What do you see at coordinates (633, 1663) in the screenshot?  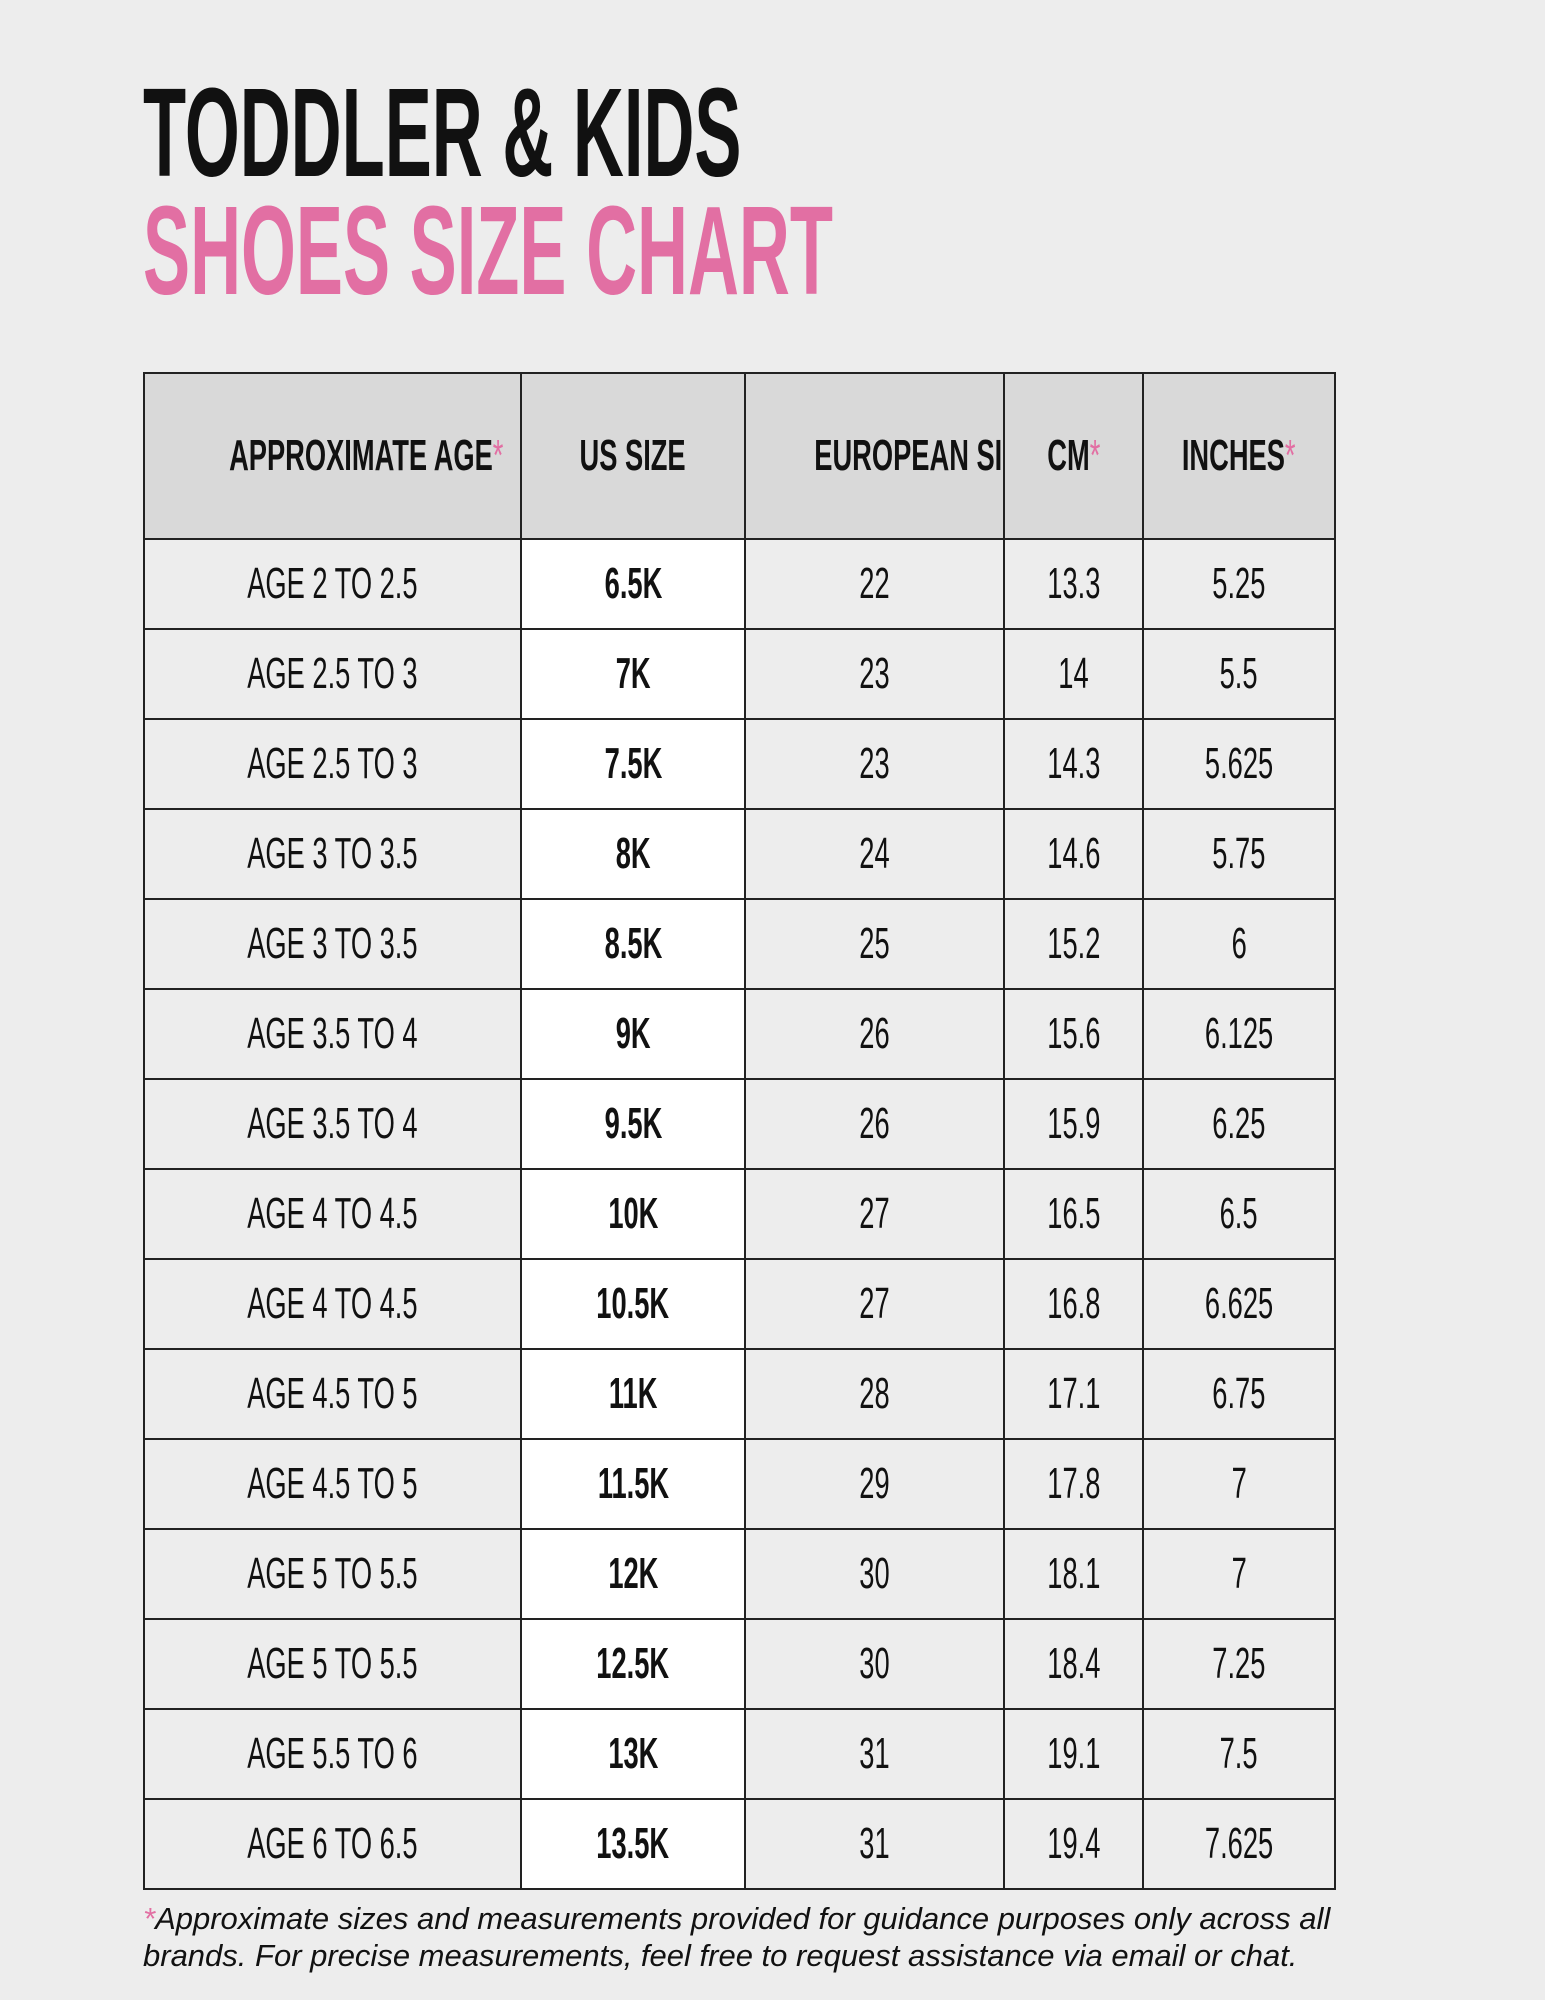 I see `cell-text: 12.5K` at bounding box center [633, 1663].